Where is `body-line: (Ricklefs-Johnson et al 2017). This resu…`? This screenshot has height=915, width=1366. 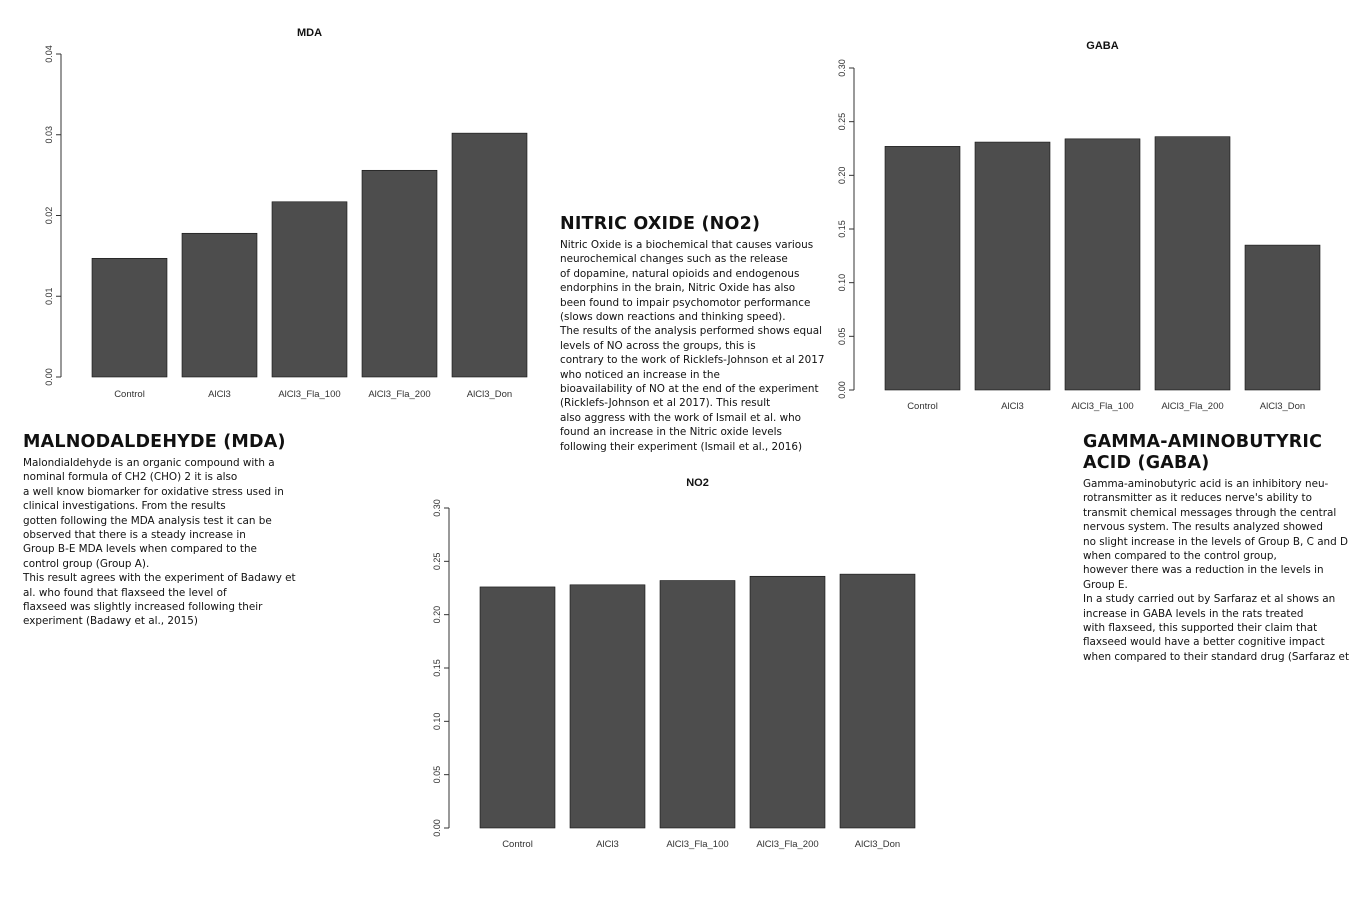 body-line: (Ricklefs-Johnson et al 2017). This resu… is located at coordinates (665, 403).